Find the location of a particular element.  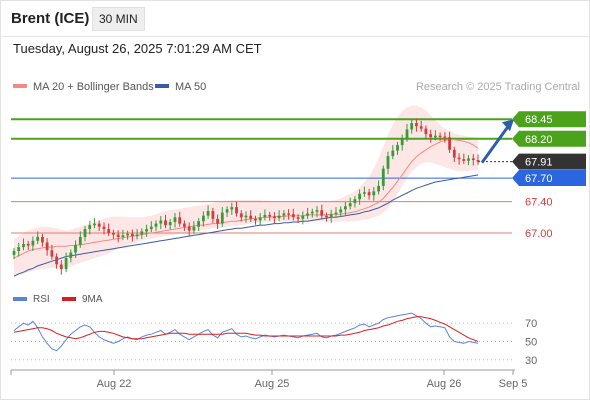

rsi-panel: 30 50 70 is located at coordinates (274, 339).